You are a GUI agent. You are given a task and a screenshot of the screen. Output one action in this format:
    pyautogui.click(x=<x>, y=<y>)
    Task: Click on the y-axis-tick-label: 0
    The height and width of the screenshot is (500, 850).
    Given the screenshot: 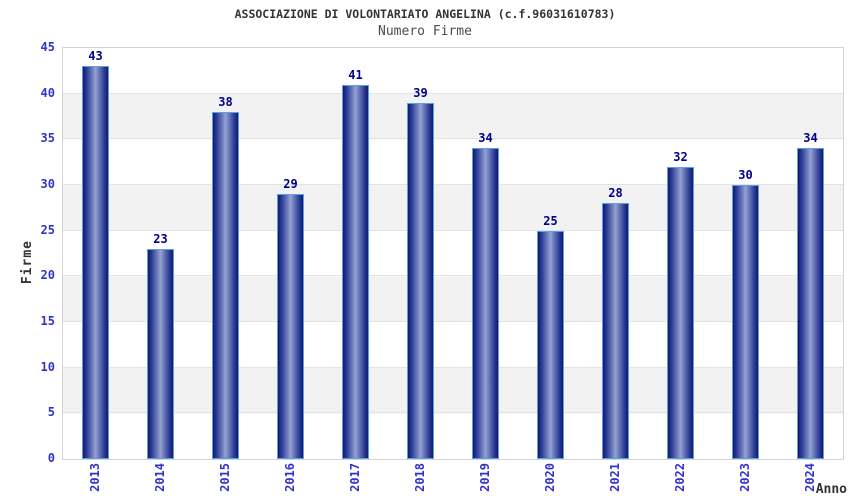 What is the action you would take?
    pyautogui.click(x=51, y=458)
    